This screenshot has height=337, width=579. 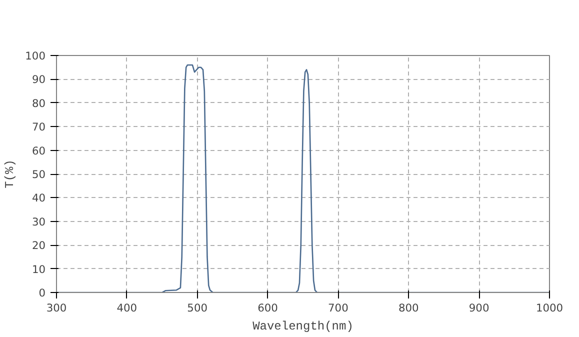 What do you see at coordinates (39, 269) in the screenshot?
I see `y-tick-label: 10` at bounding box center [39, 269].